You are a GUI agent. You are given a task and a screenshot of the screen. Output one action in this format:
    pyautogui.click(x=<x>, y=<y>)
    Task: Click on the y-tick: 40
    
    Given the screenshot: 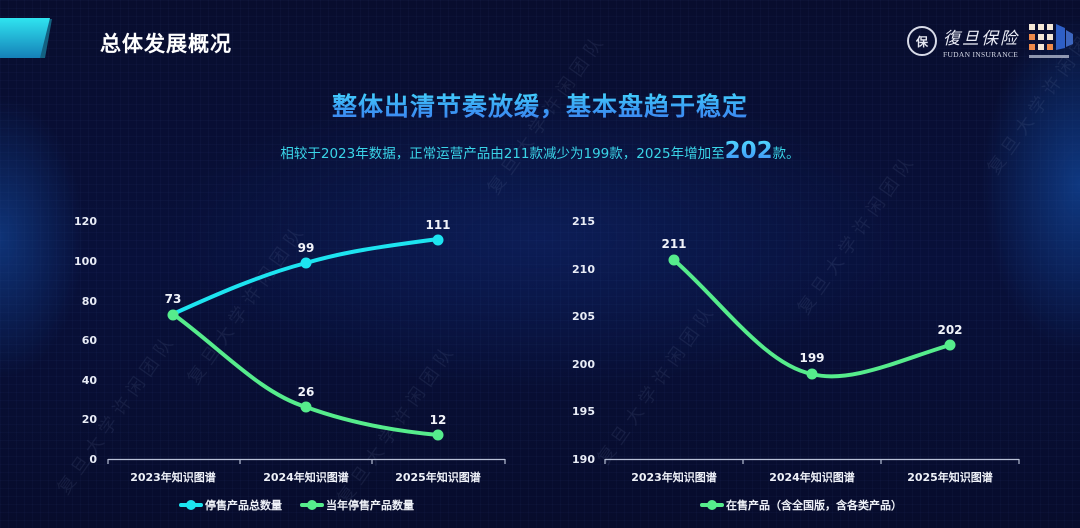 What is the action you would take?
    pyautogui.click(x=90, y=380)
    